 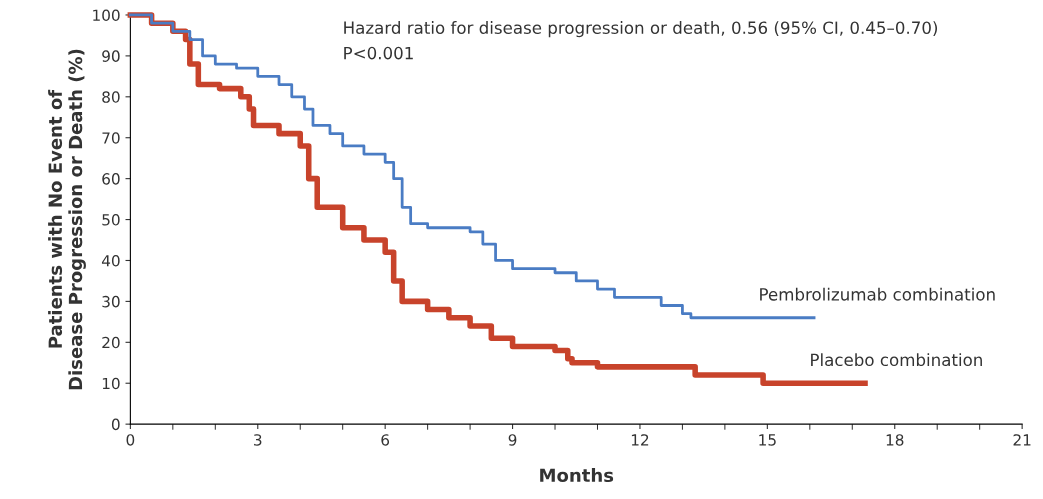 What do you see at coordinates (1022, 440) in the screenshot?
I see `x-tick-label: 21` at bounding box center [1022, 440].